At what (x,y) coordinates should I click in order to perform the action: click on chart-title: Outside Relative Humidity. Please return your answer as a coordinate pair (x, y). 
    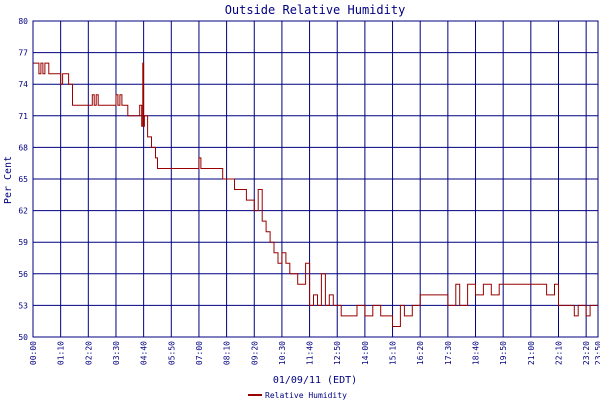
    Looking at the image, I should click on (315, 10).